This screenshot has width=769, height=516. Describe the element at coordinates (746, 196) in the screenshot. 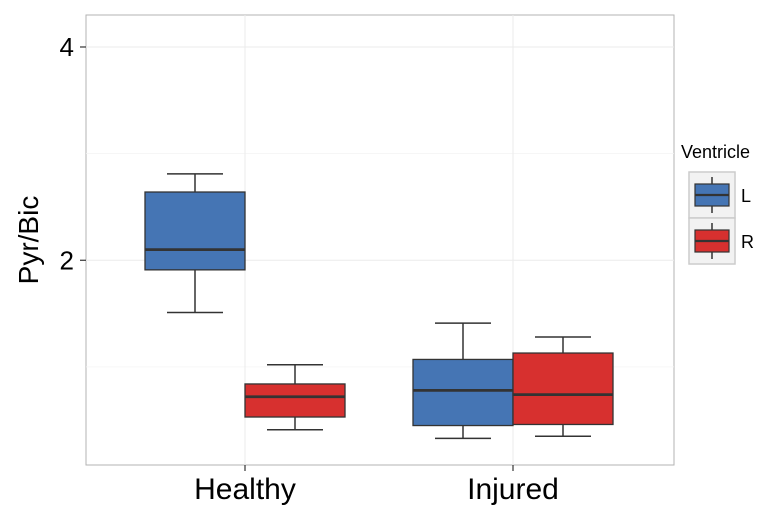

I see `legend-label: L` at that location.